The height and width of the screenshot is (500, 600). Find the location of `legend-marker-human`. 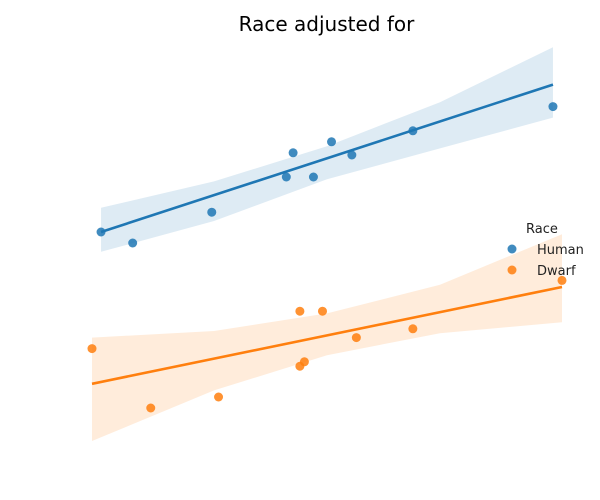

legend-marker-human is located at coordinates (512, 249).